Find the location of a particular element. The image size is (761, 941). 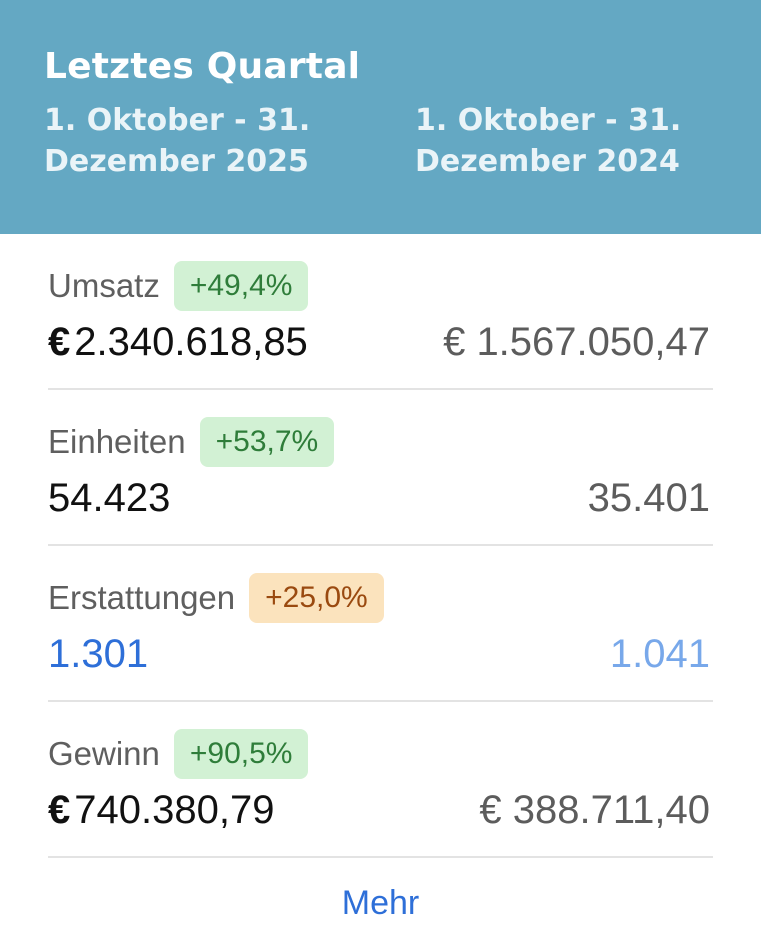

change-badge: +25,0% is located at coordinates (316, 598).